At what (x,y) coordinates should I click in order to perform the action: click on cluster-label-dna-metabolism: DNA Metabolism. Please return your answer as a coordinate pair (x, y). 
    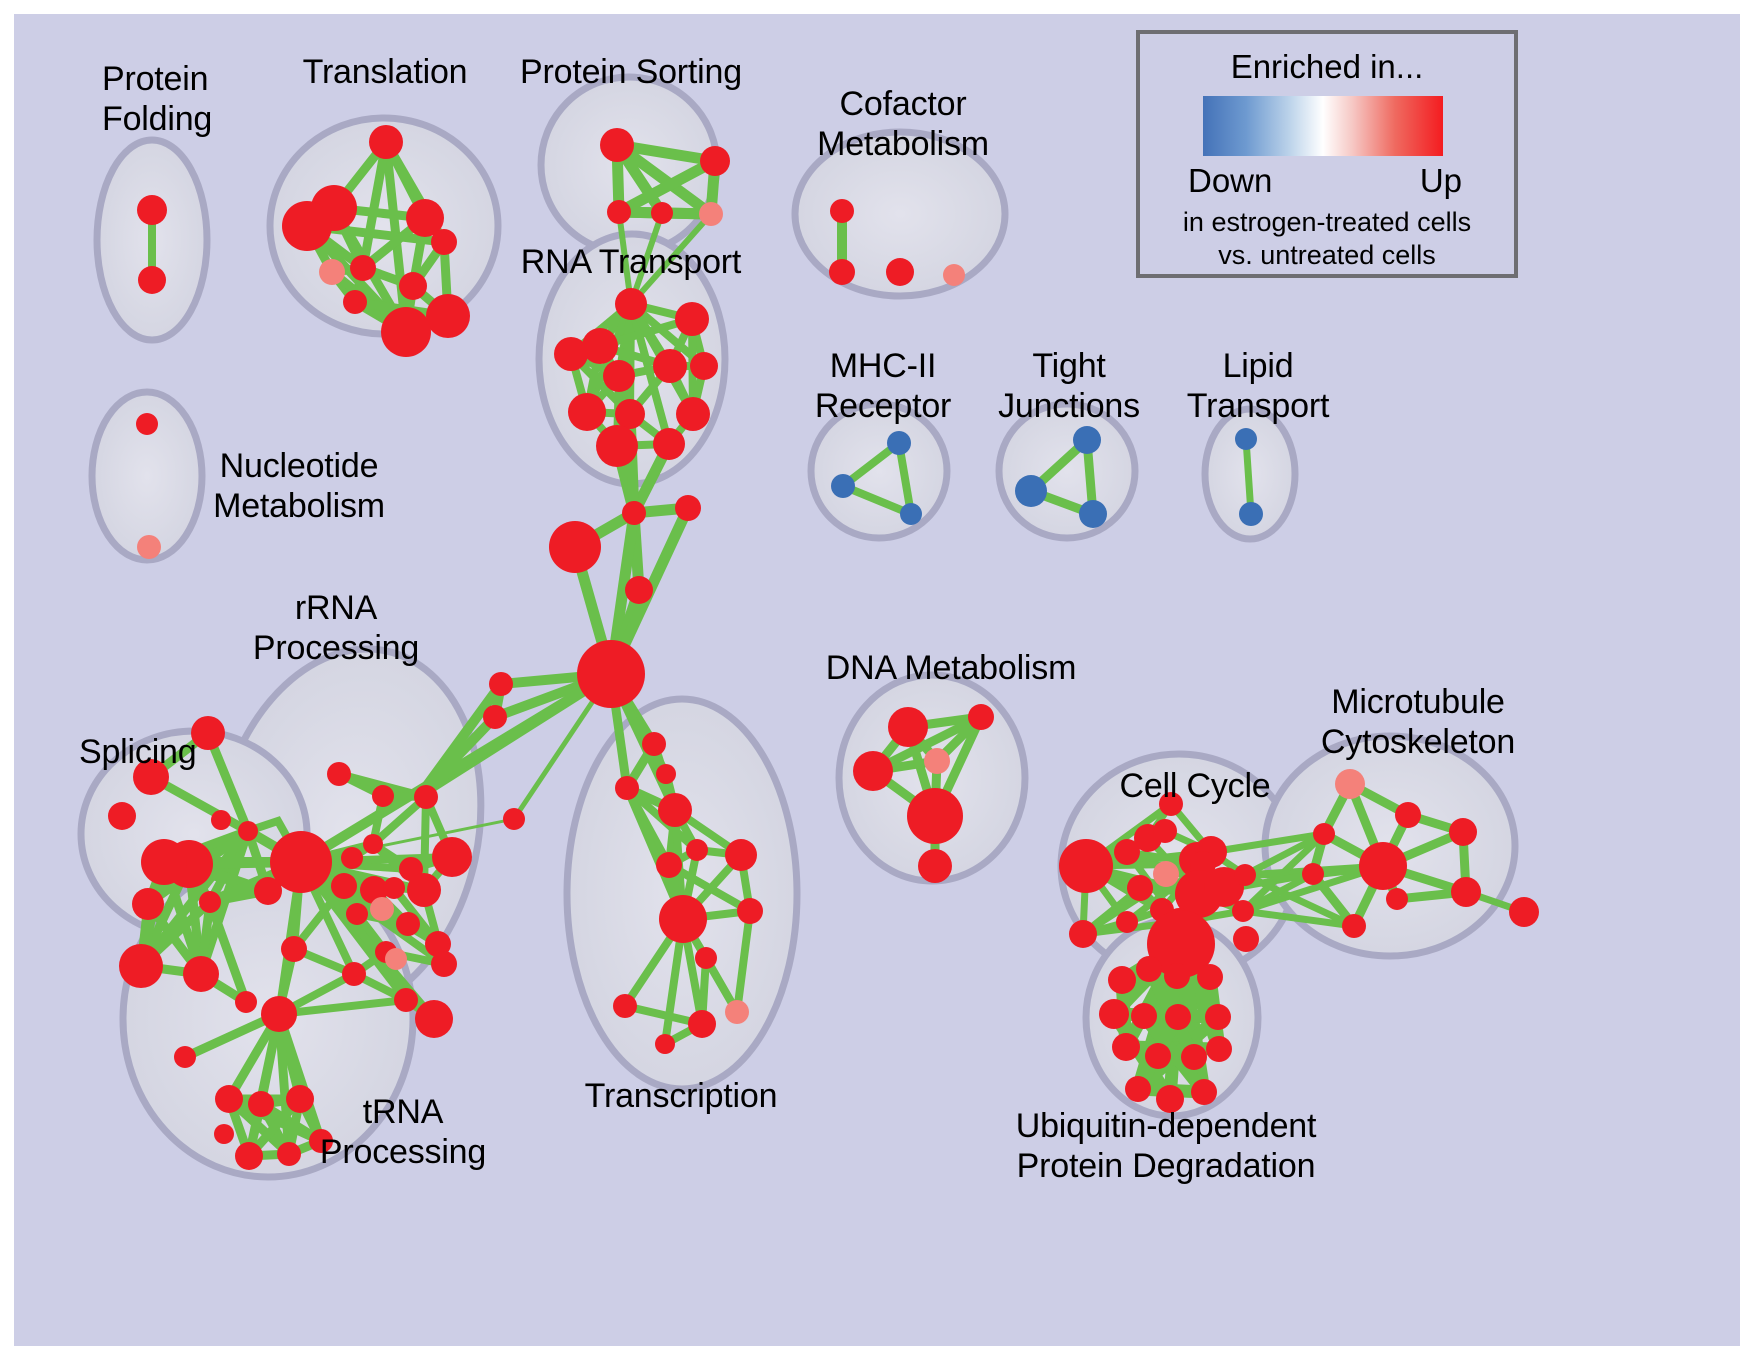
    Looking at the image, I should click on (951, 668).